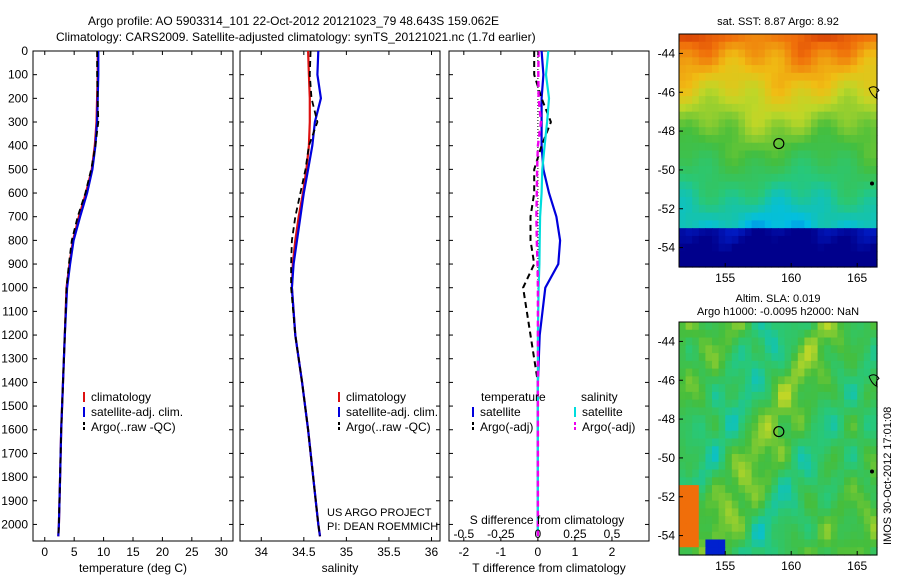 Image resolution: width=900 pixels, height=580 pixels. Describe the element at coordinates (18, 75) in the screenshot. I see `y-tick-label-1: 100` at that location.